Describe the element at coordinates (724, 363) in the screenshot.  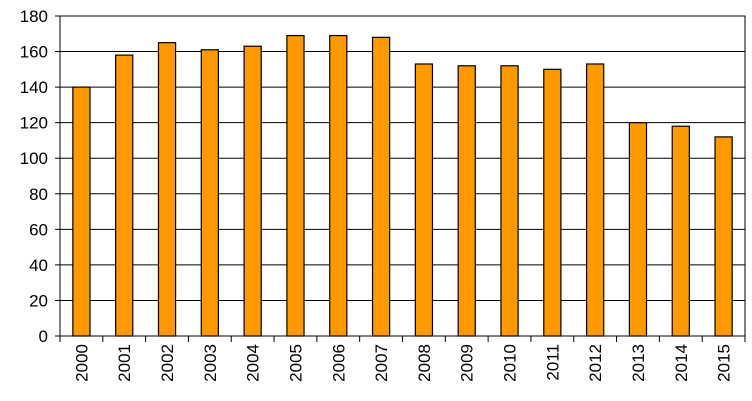
I see `x-tick-label: 2015` at that location.